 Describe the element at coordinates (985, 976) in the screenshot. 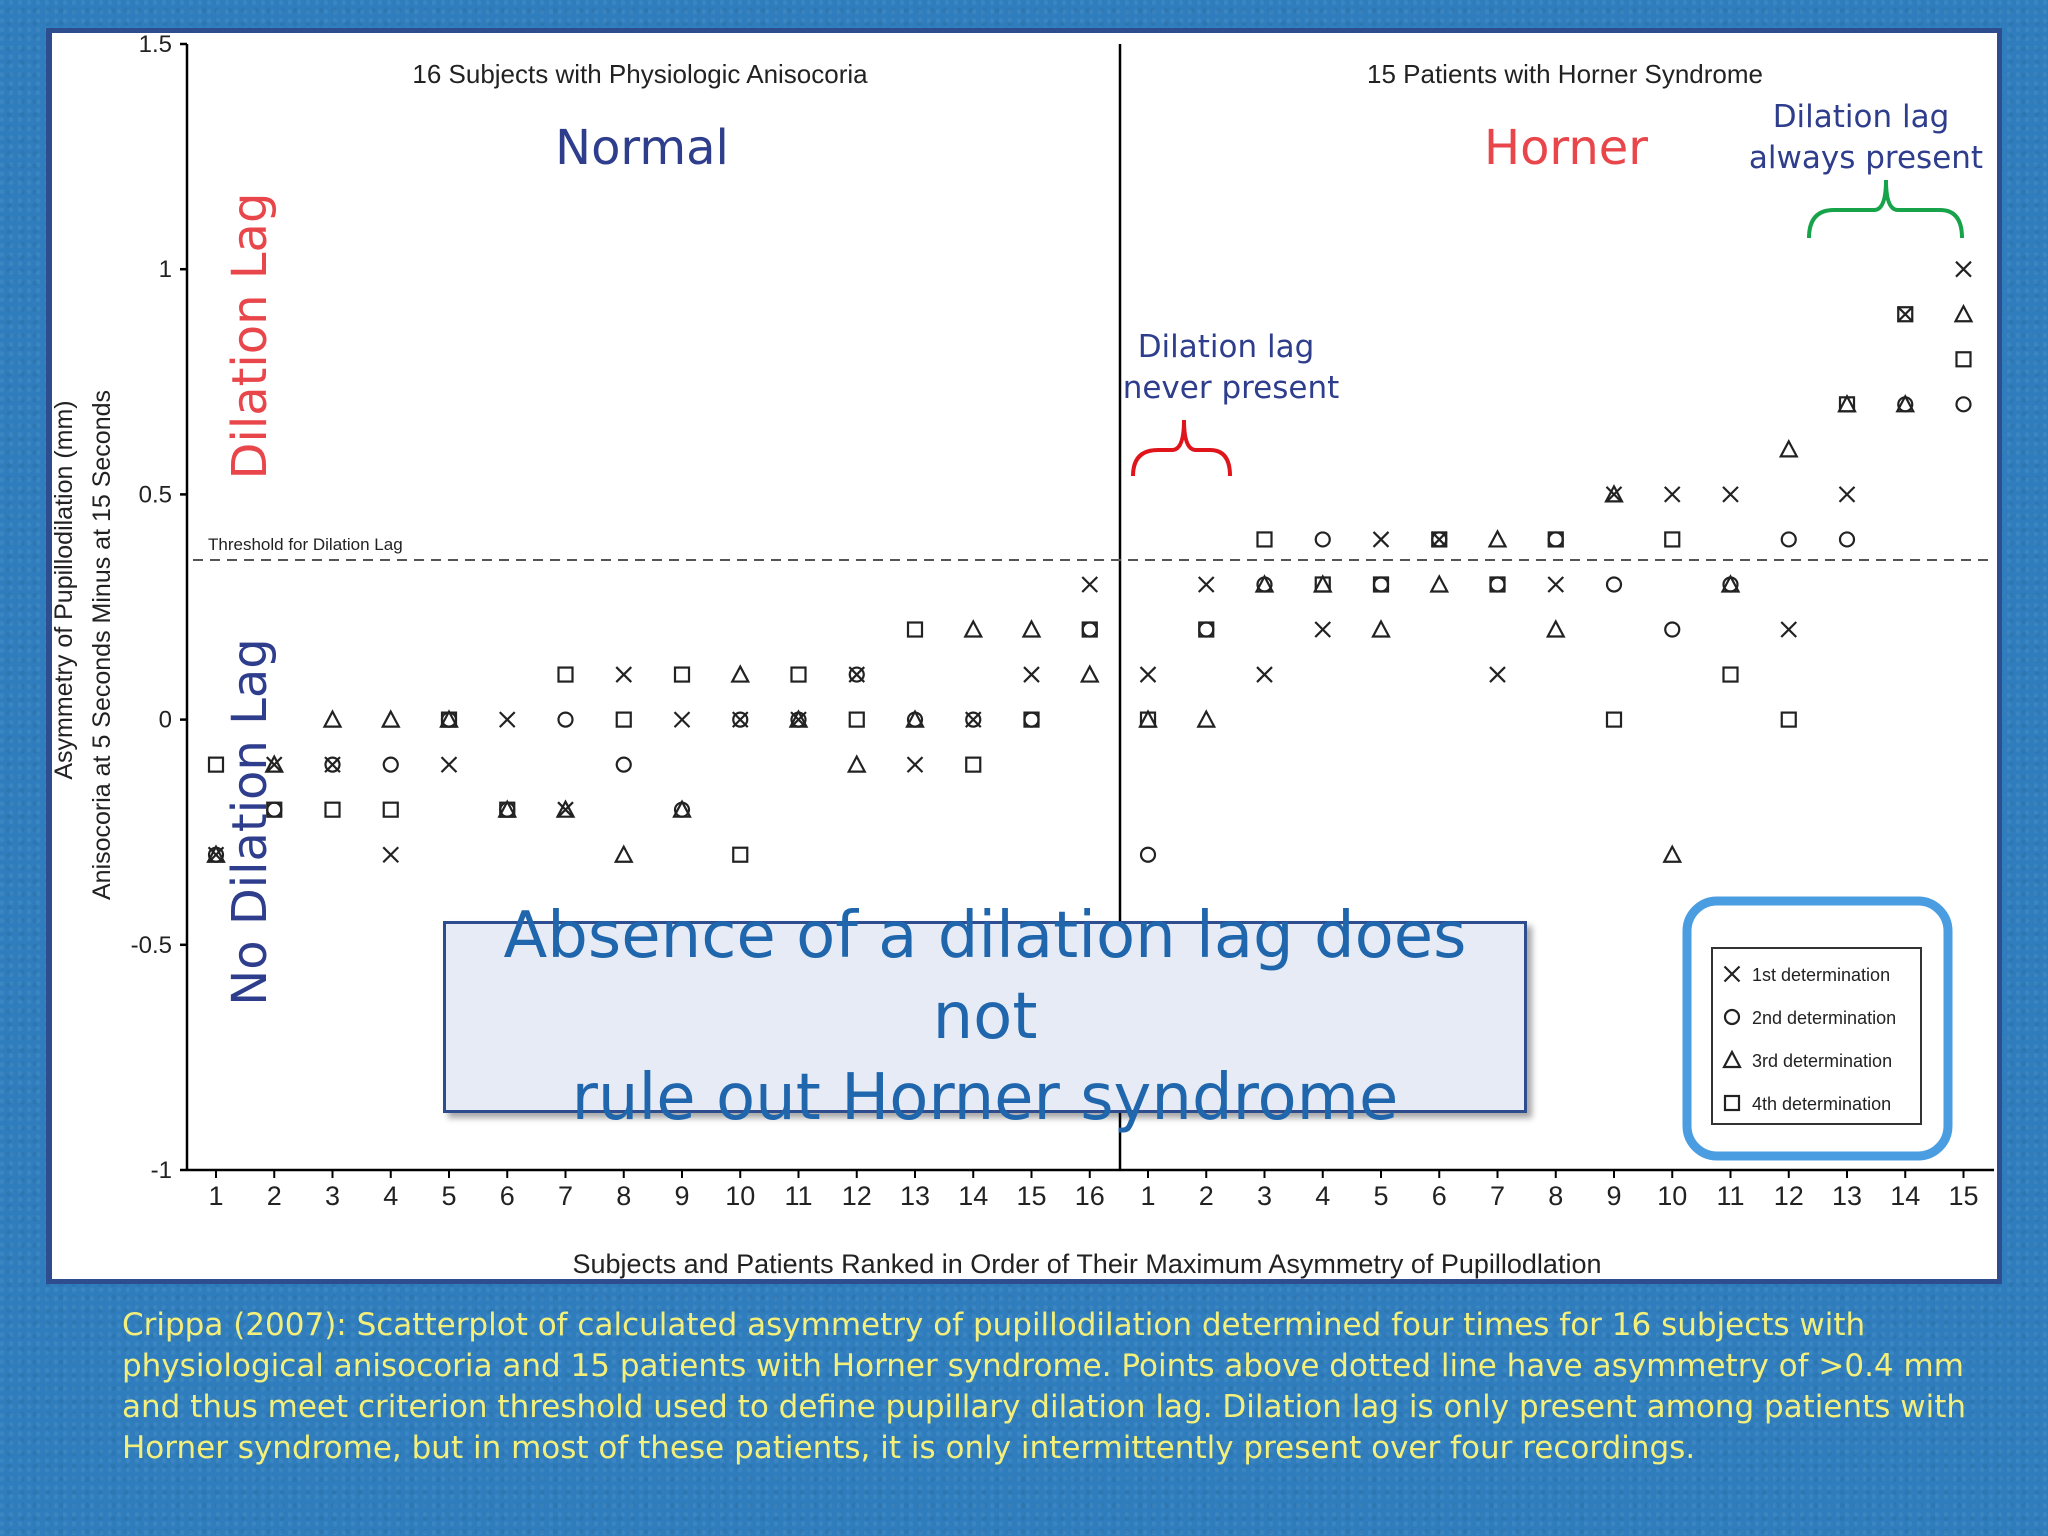

I see `conclusion-line1: Absence of a dilation lag does not` at that location.